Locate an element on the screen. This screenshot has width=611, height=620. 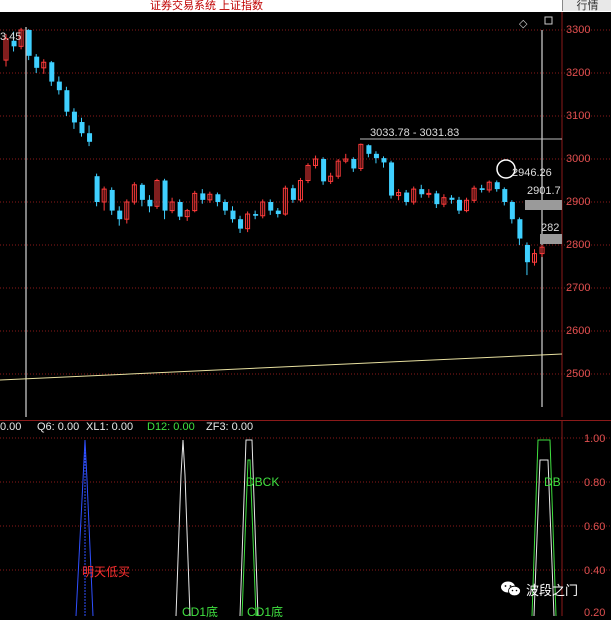
indicator-tick: 0.20 is located at coordinates (594, 611).